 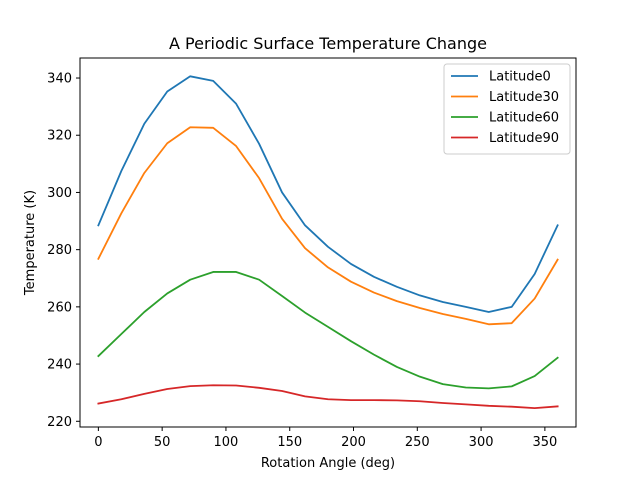 What do you see at coordinates (524, 118) in the screenshot?
I see `legend-label-latitude60: Latitude60` at bounding box center [524, 118].